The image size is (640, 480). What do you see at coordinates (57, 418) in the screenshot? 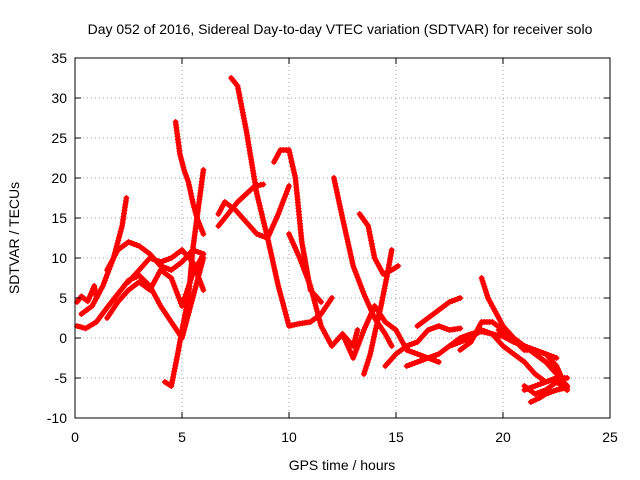
I see `y-tick-label: -10` at bounding box center [57, 418].